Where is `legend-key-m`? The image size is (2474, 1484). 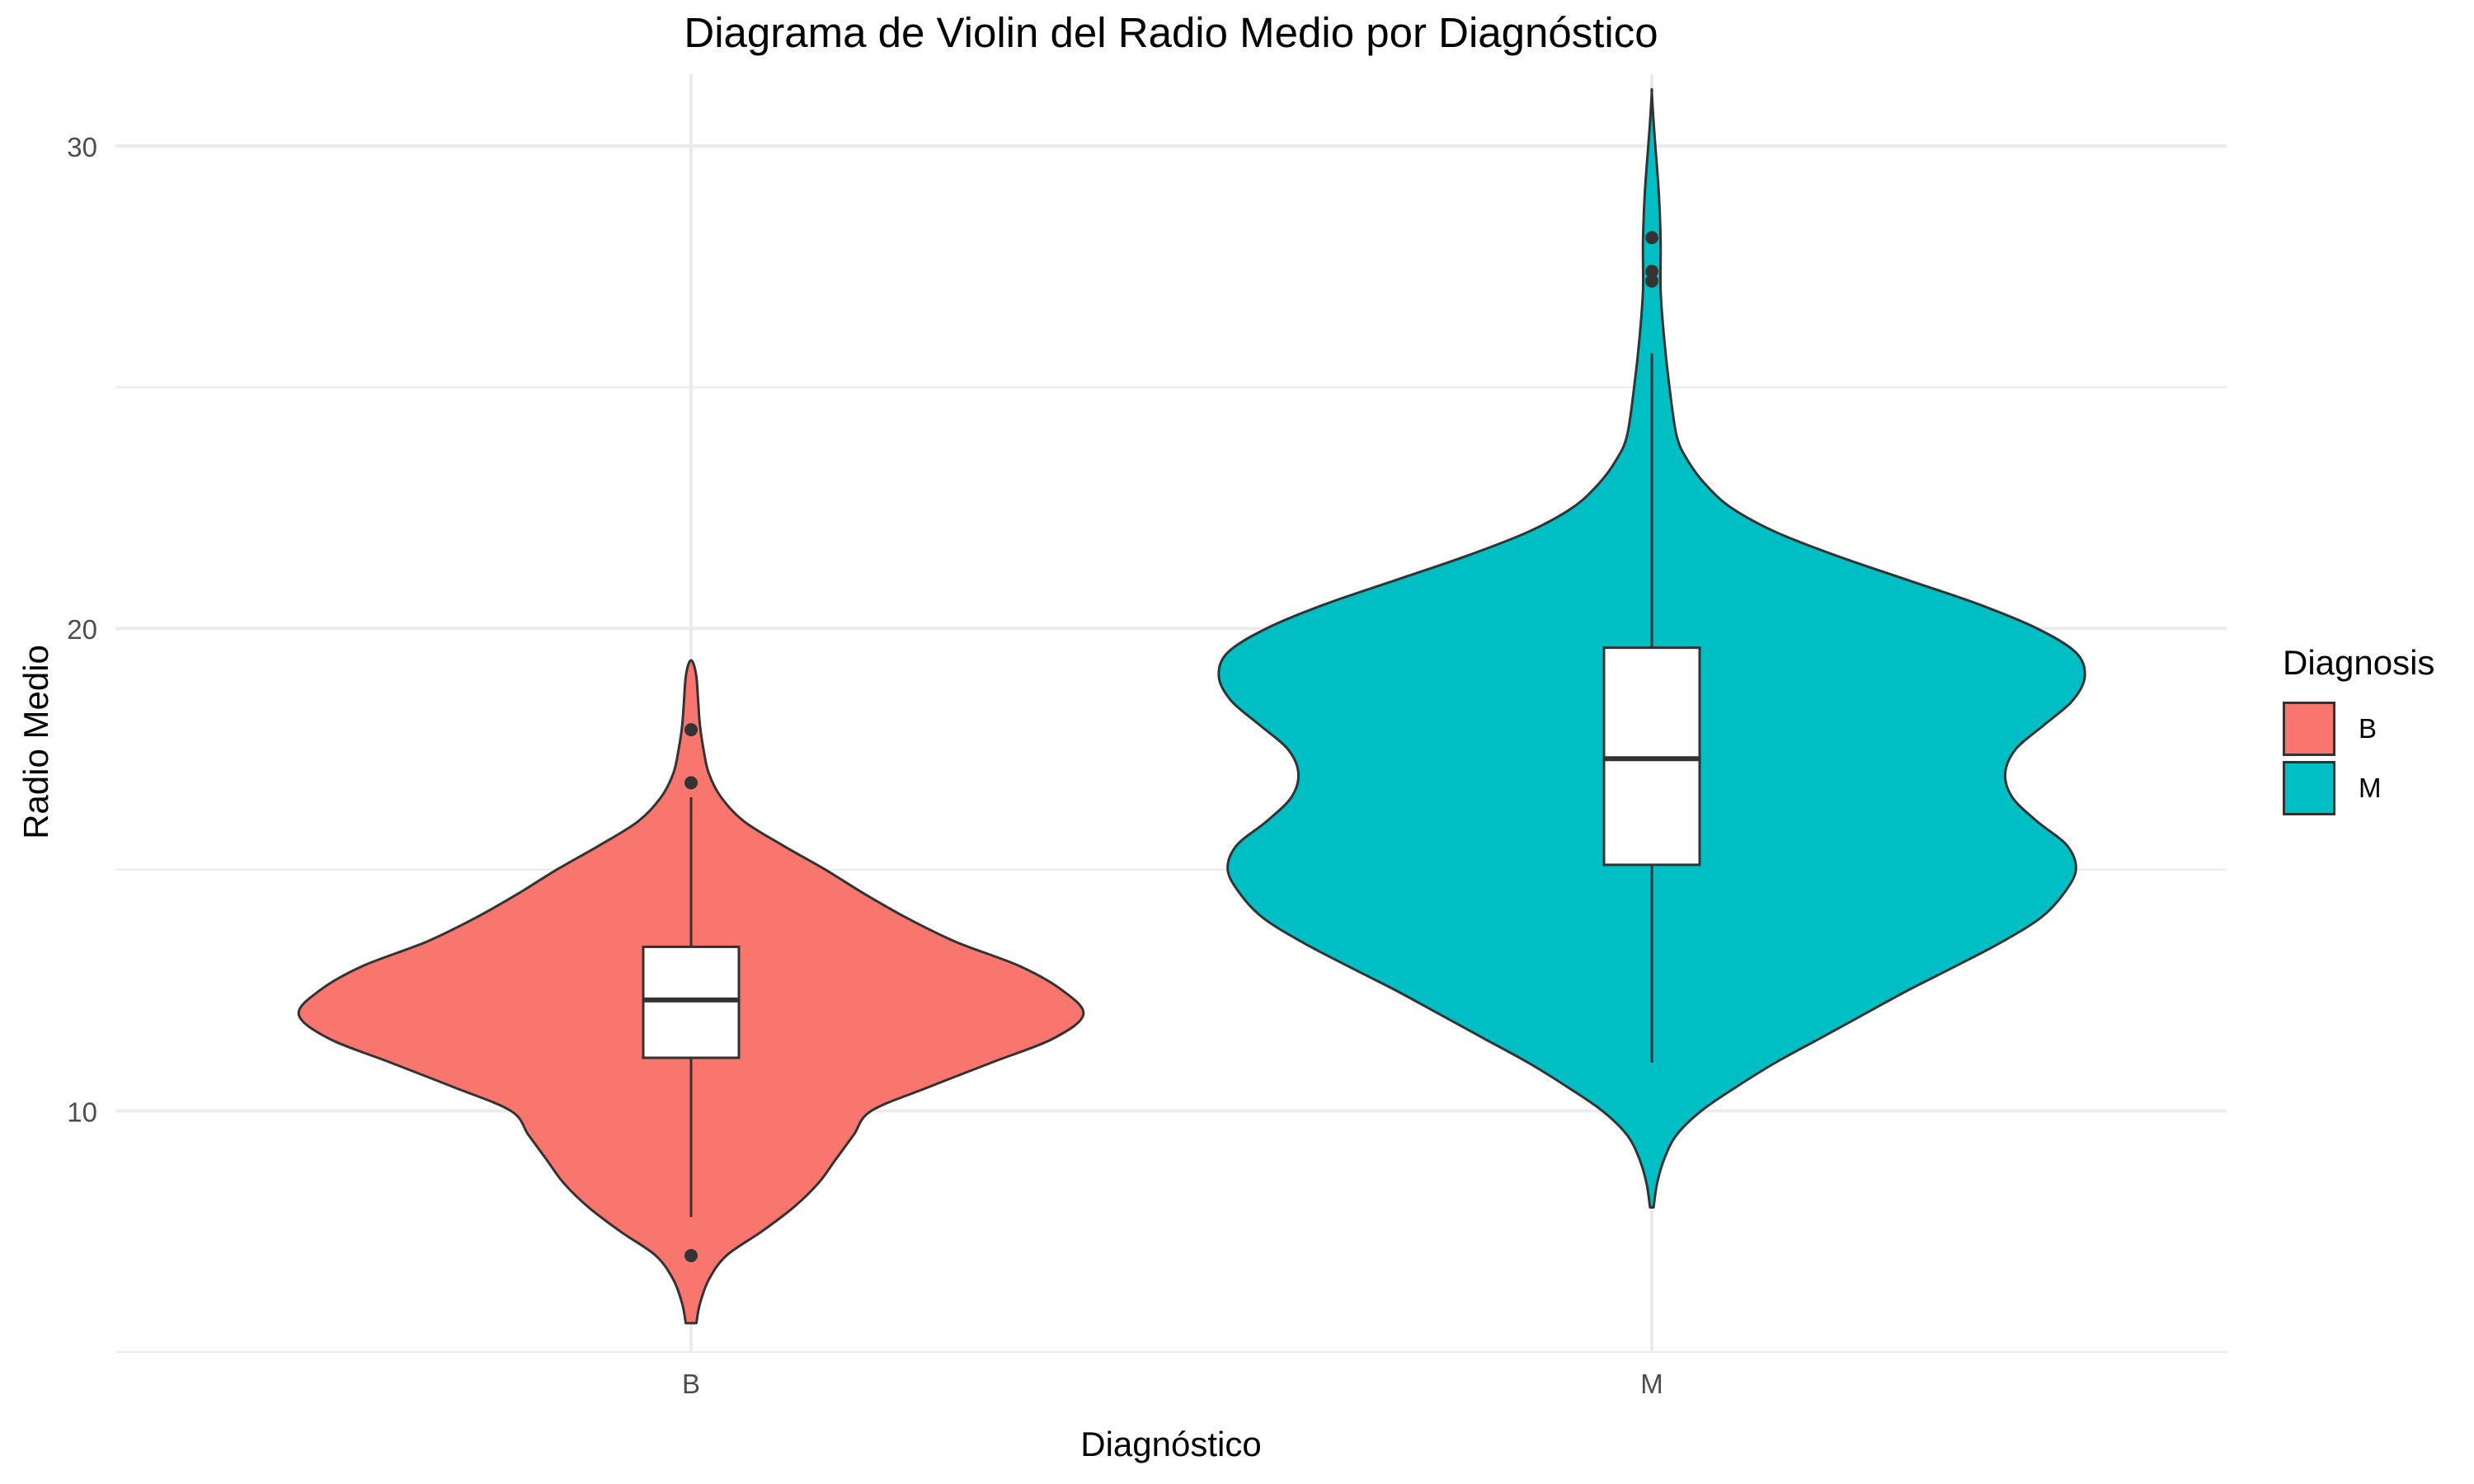
legend-key-m is located at coordinates (2309, 788).